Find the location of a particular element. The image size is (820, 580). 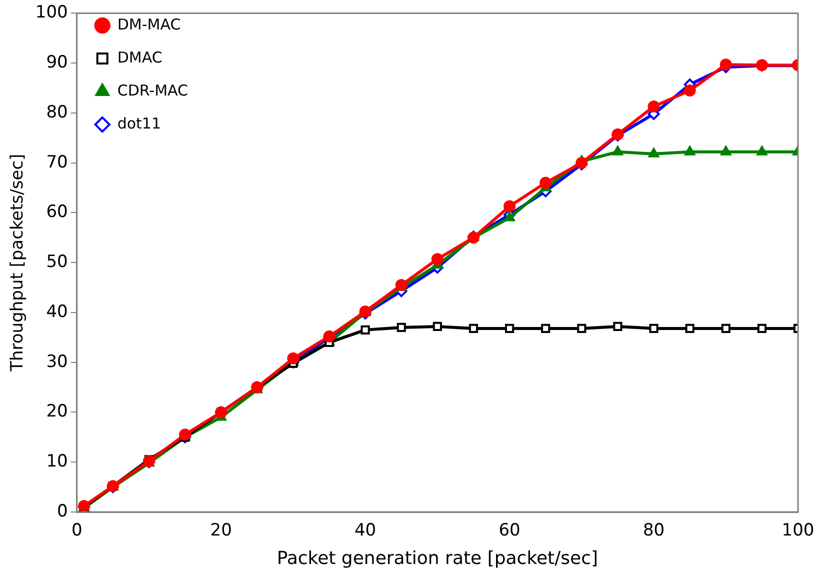

y-tick-label: 30 is located at coordinates (57, 362).